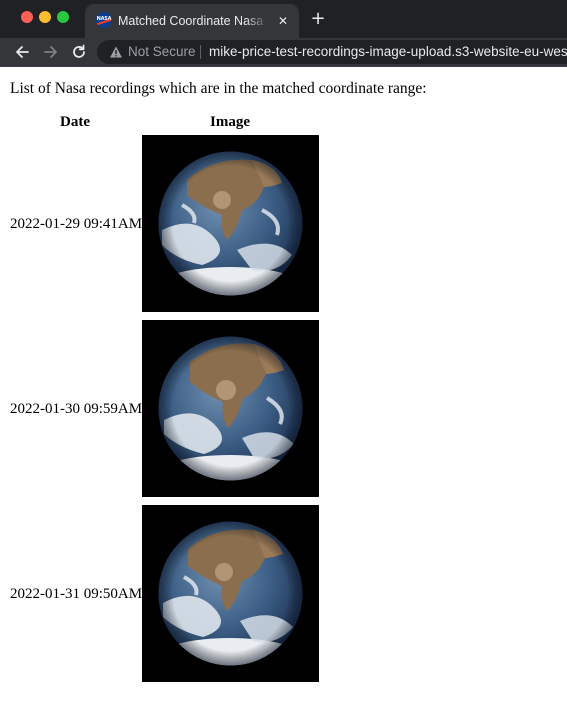  I want to click on security-status-label: Not Secure, so click(162, 51).